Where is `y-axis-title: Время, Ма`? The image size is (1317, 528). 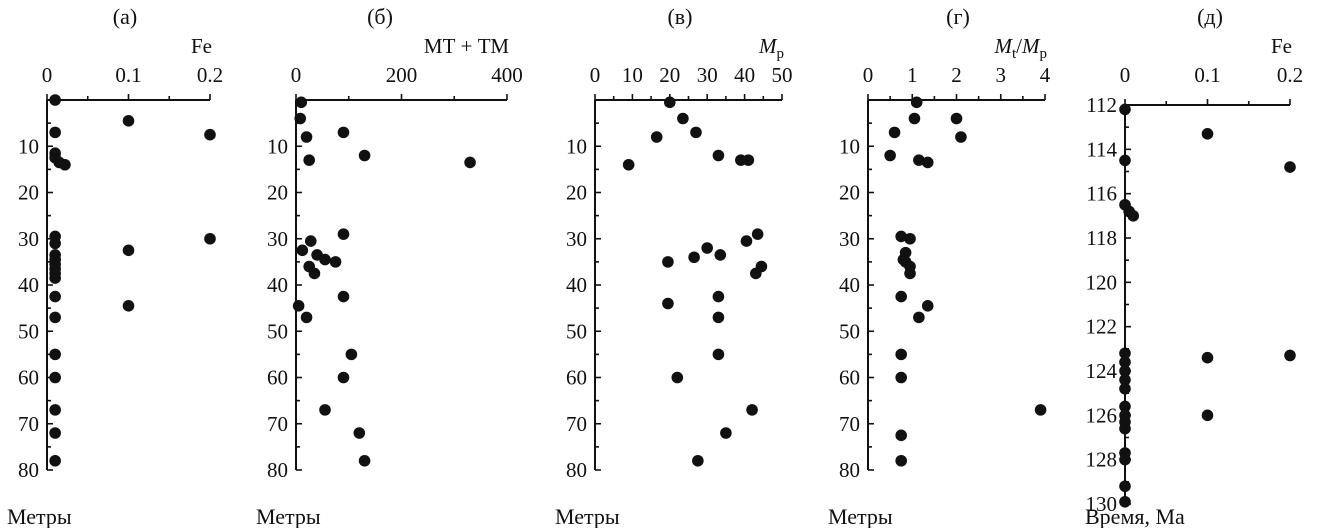 y-axis-title: Время, Ма is located at coordinates (1135, 516).